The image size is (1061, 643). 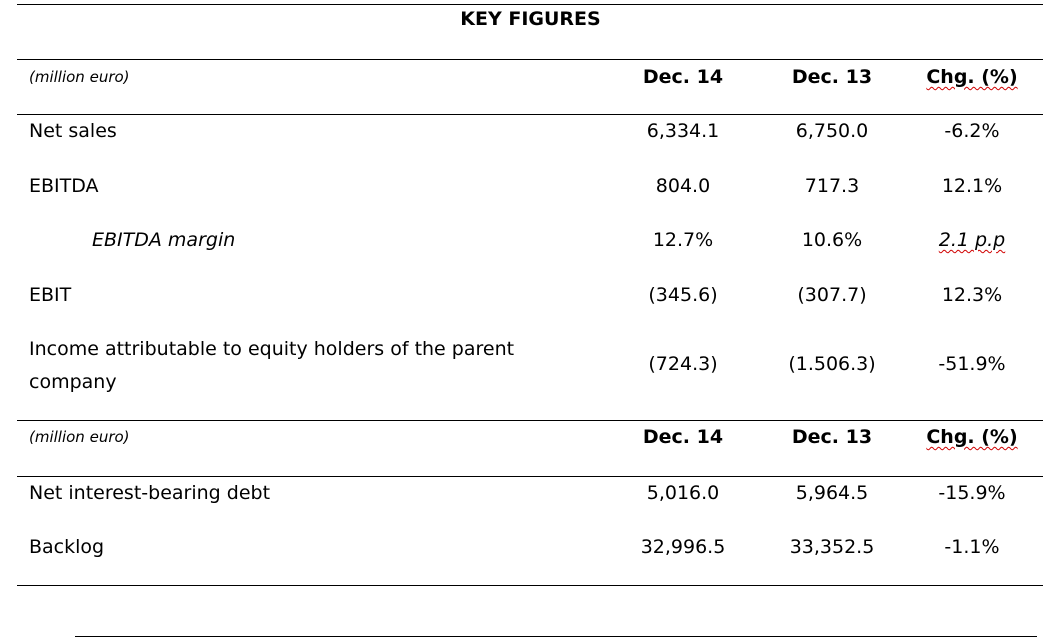 What do you see at coordinates (683, 493) in the screenshot?
I see `cell-net-debt-dec14: 5,016.0` at bounding box center [683, 493].